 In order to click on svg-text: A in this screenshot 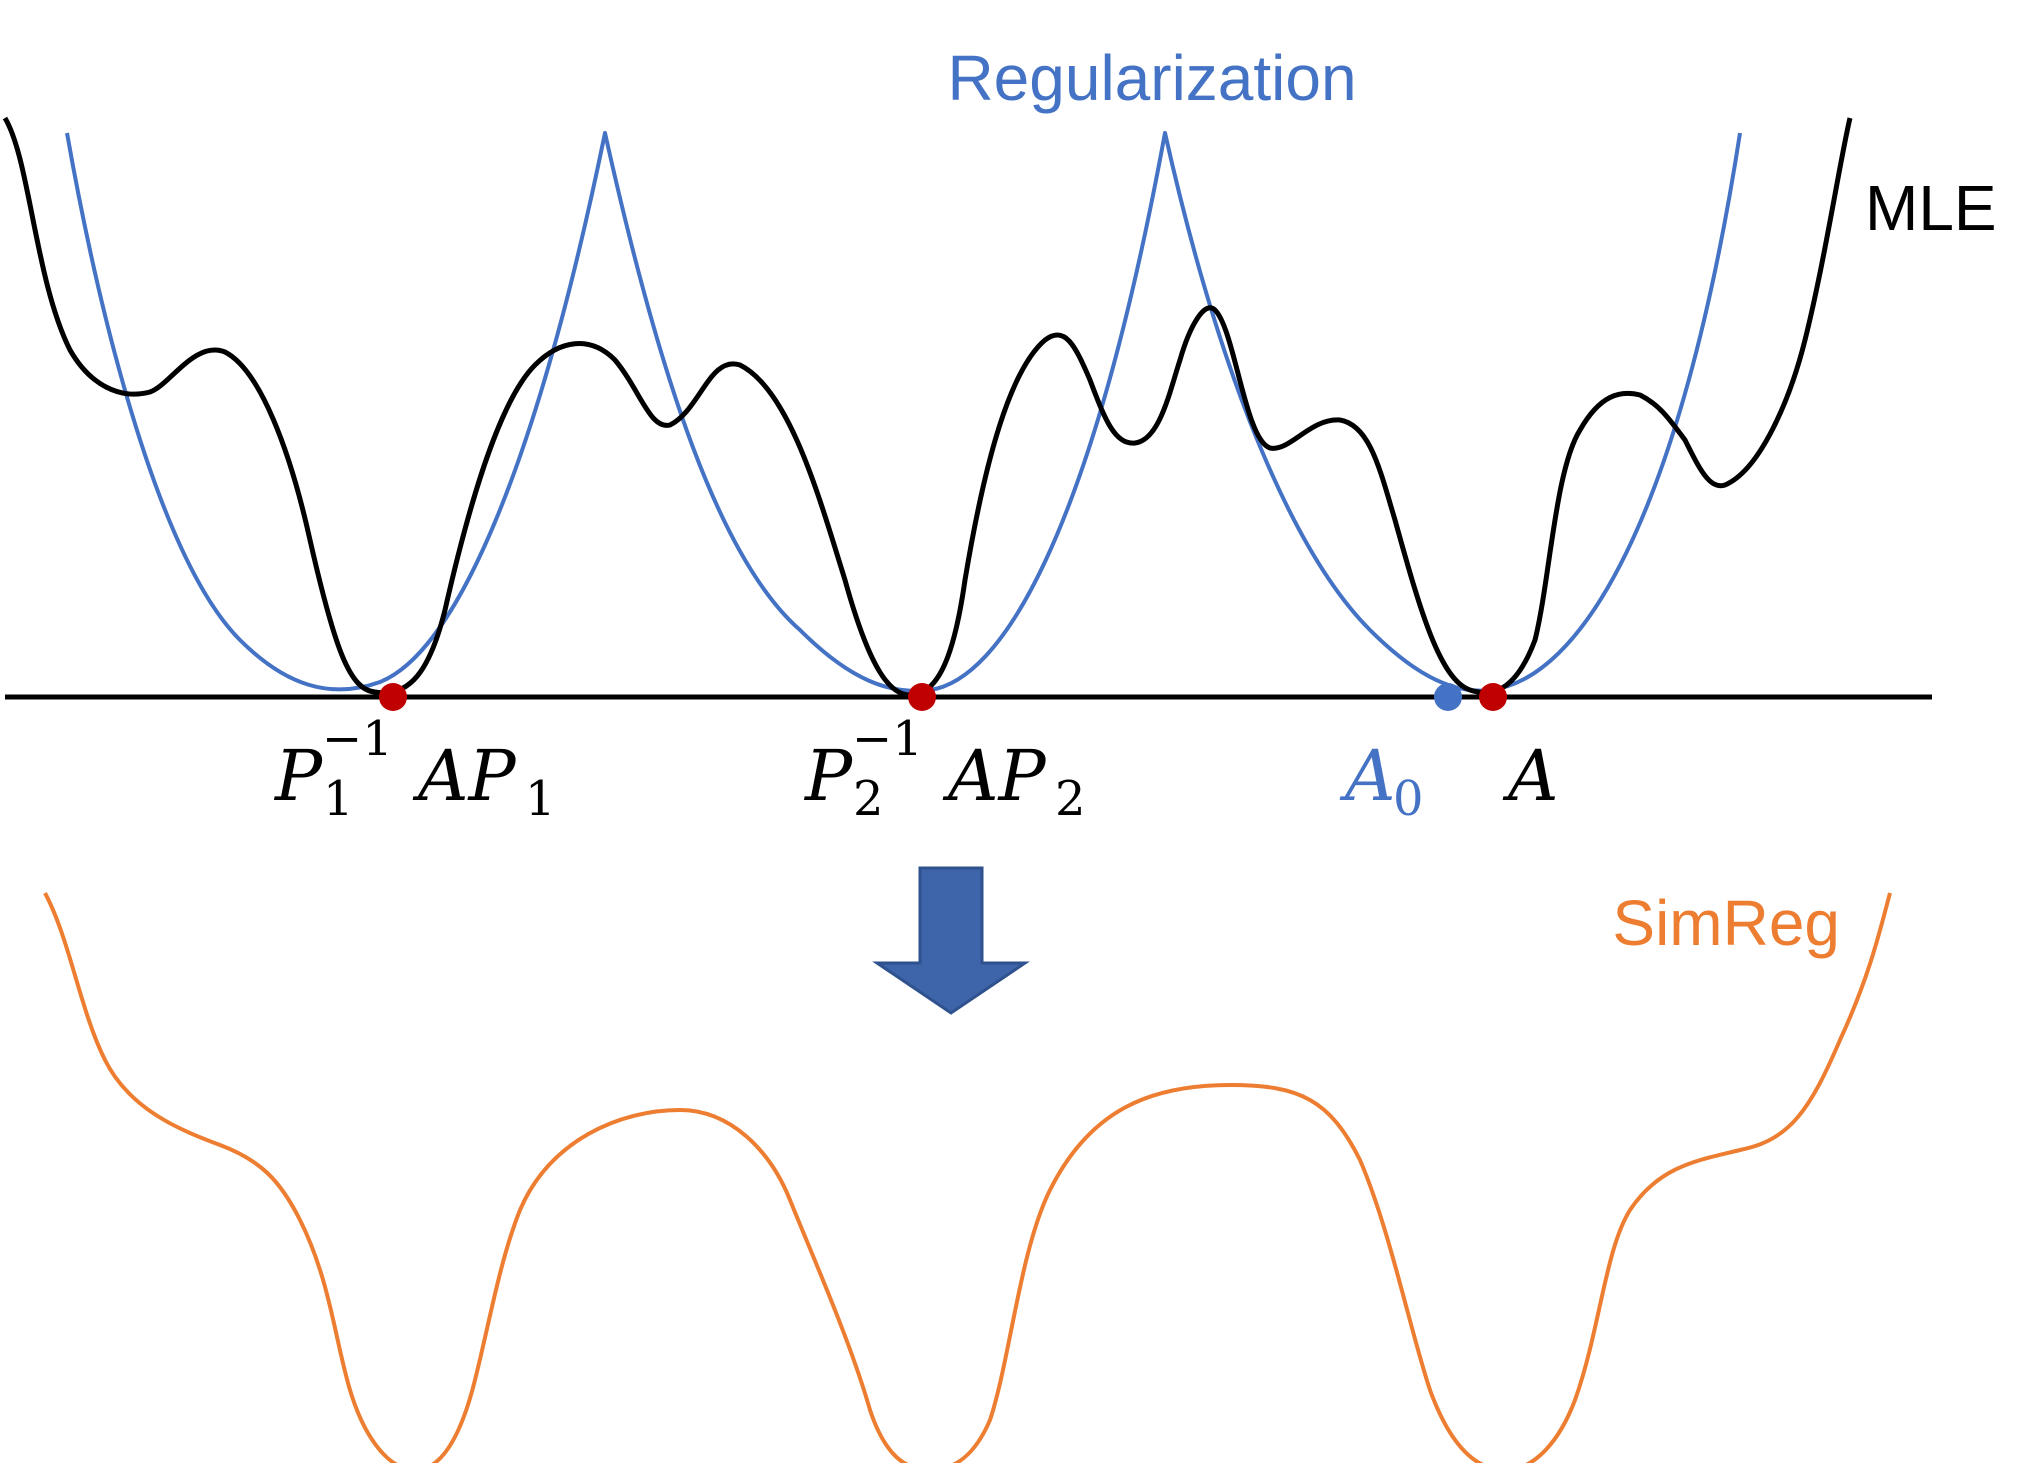, I will do `click(1367, 776)`.